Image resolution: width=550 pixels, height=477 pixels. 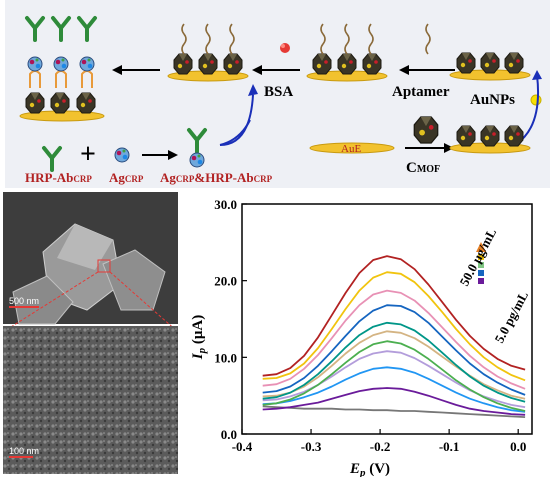 I want to click on x-tick-label: -0.3, so click(x=311, y=446).